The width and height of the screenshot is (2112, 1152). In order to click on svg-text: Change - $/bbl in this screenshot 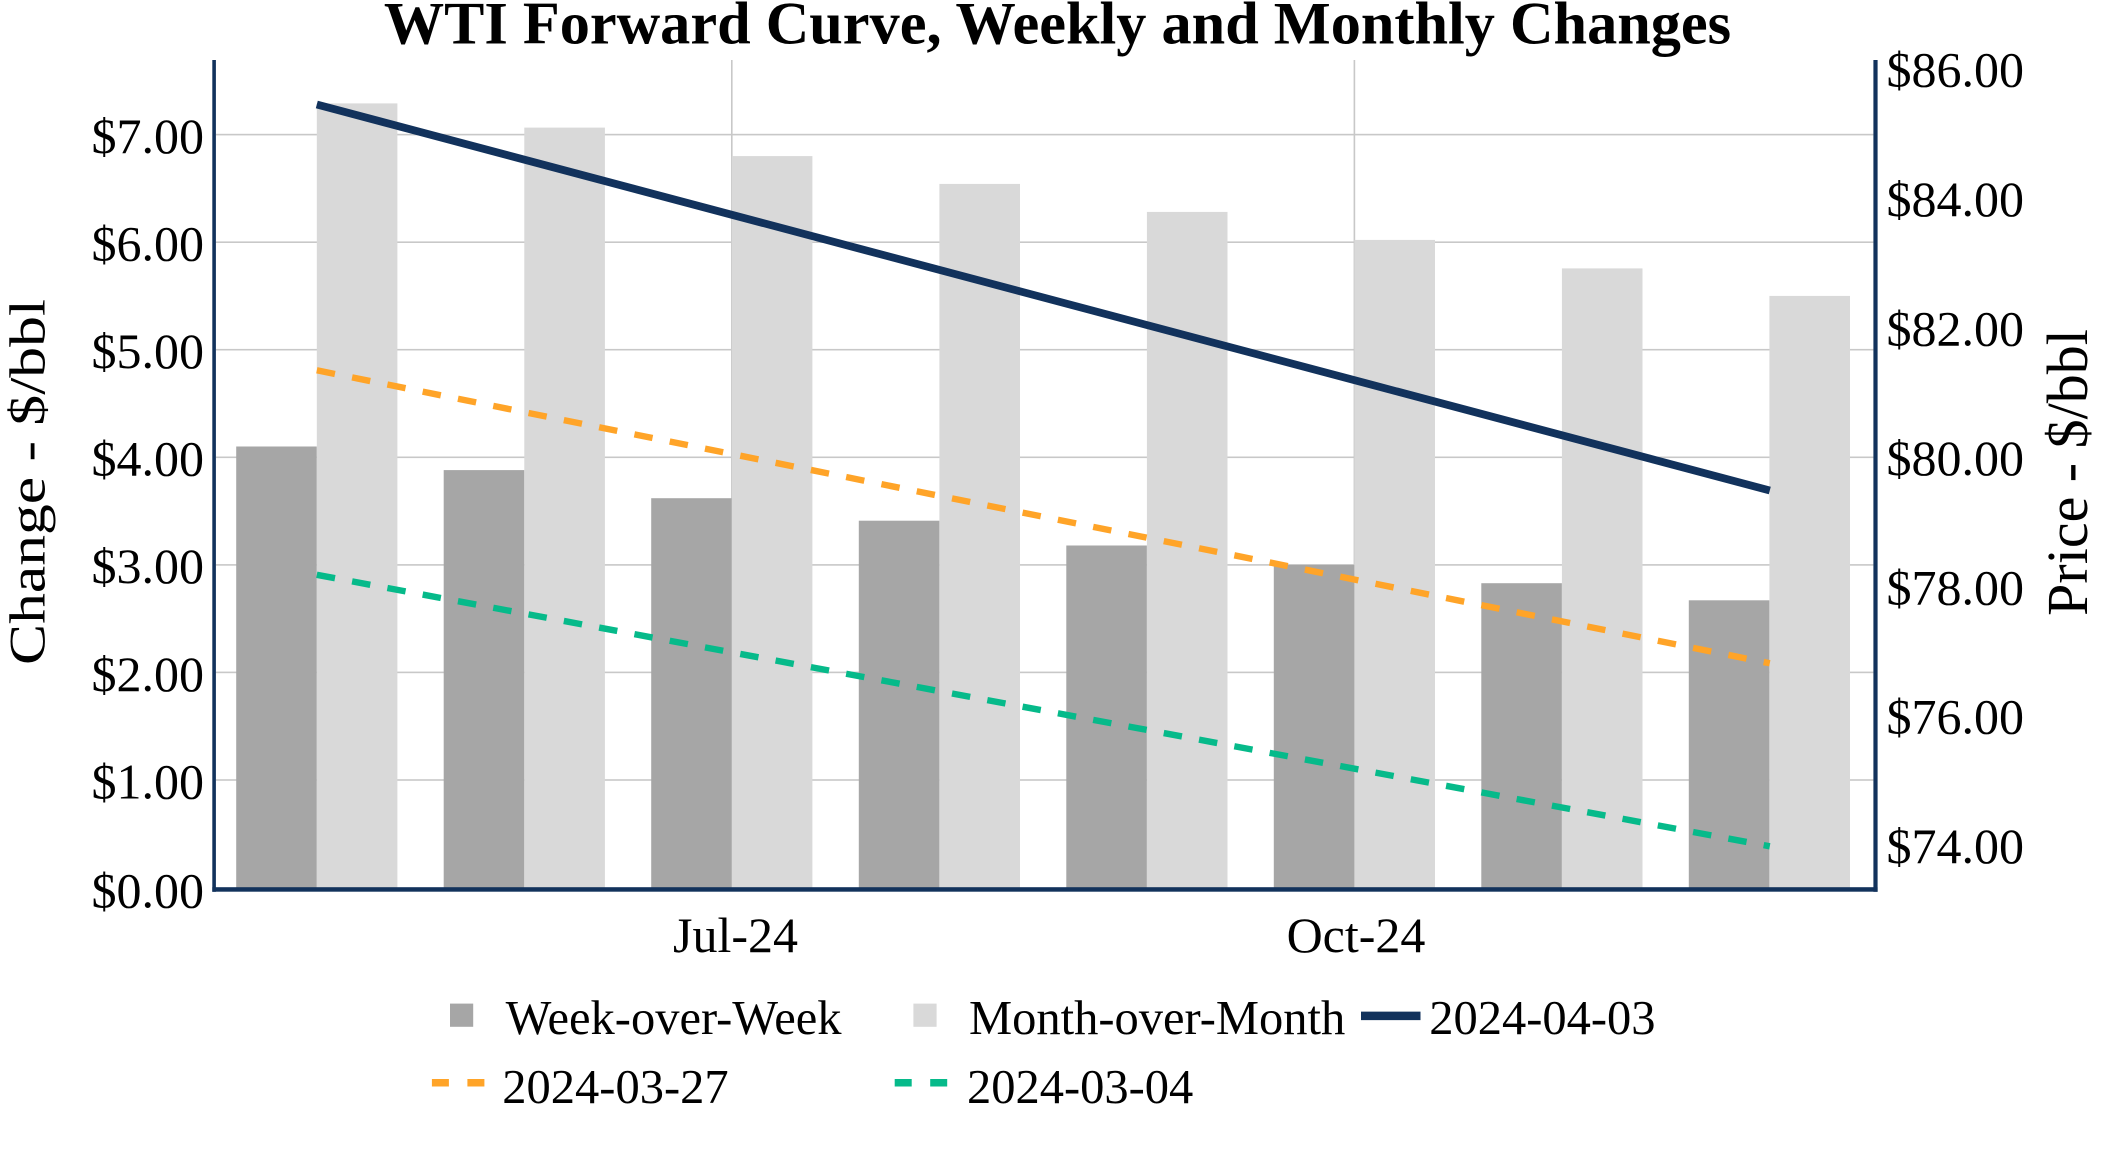, I will do `click(28, 482)`.